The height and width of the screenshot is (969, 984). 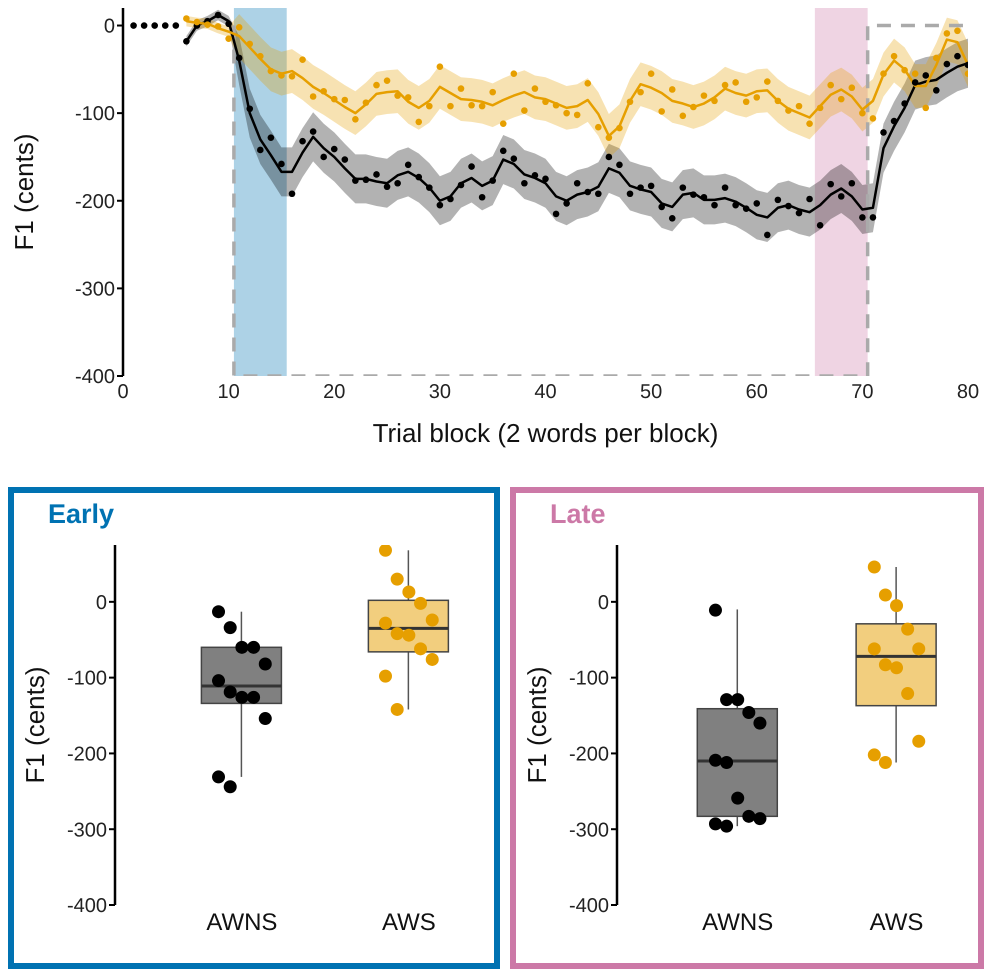 I want to click on x-axis-title: Trial block (2 words per block), so click(x=545, y=433).